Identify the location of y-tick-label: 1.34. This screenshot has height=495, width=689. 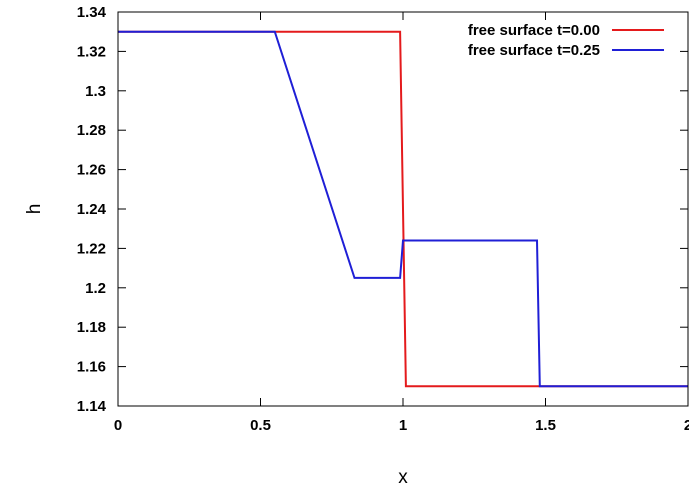
(92, 12).